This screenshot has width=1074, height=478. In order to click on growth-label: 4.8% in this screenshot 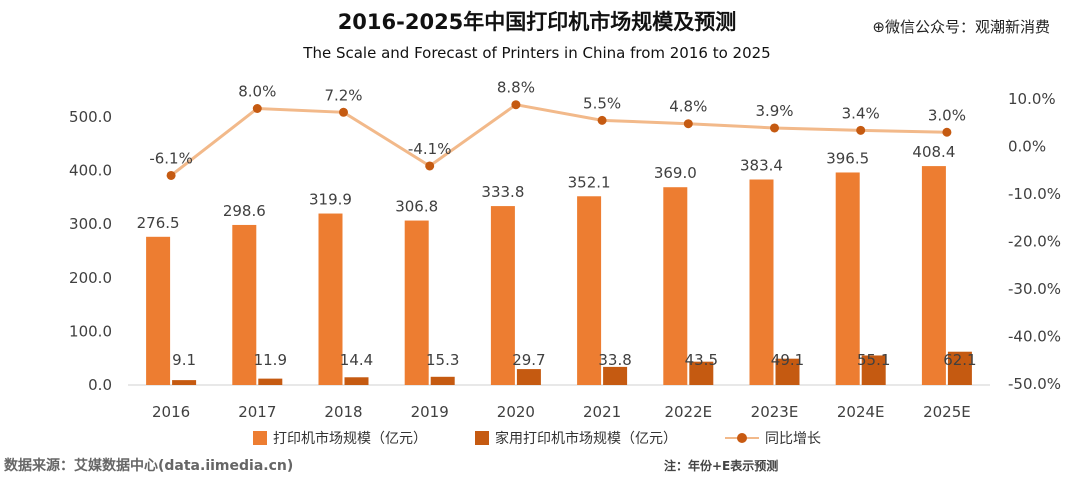, I will do `click(688, 107)`.